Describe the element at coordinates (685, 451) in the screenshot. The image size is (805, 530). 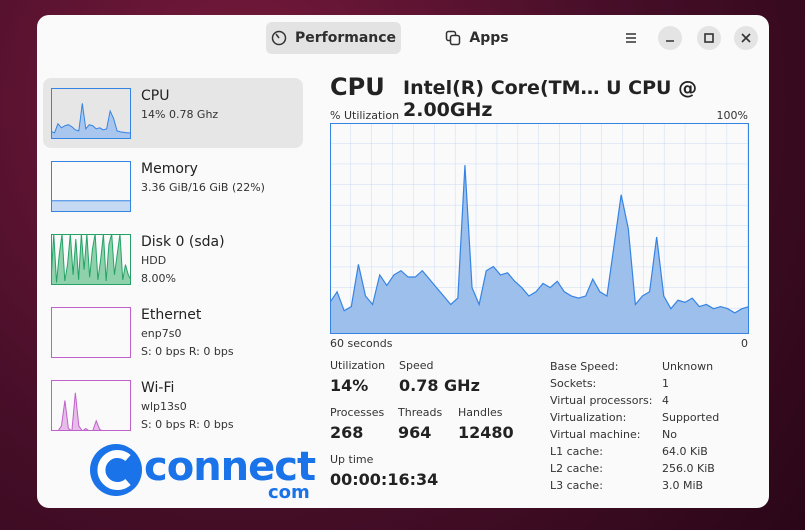
I see `detail-value: 64.0 KiB` at that location.